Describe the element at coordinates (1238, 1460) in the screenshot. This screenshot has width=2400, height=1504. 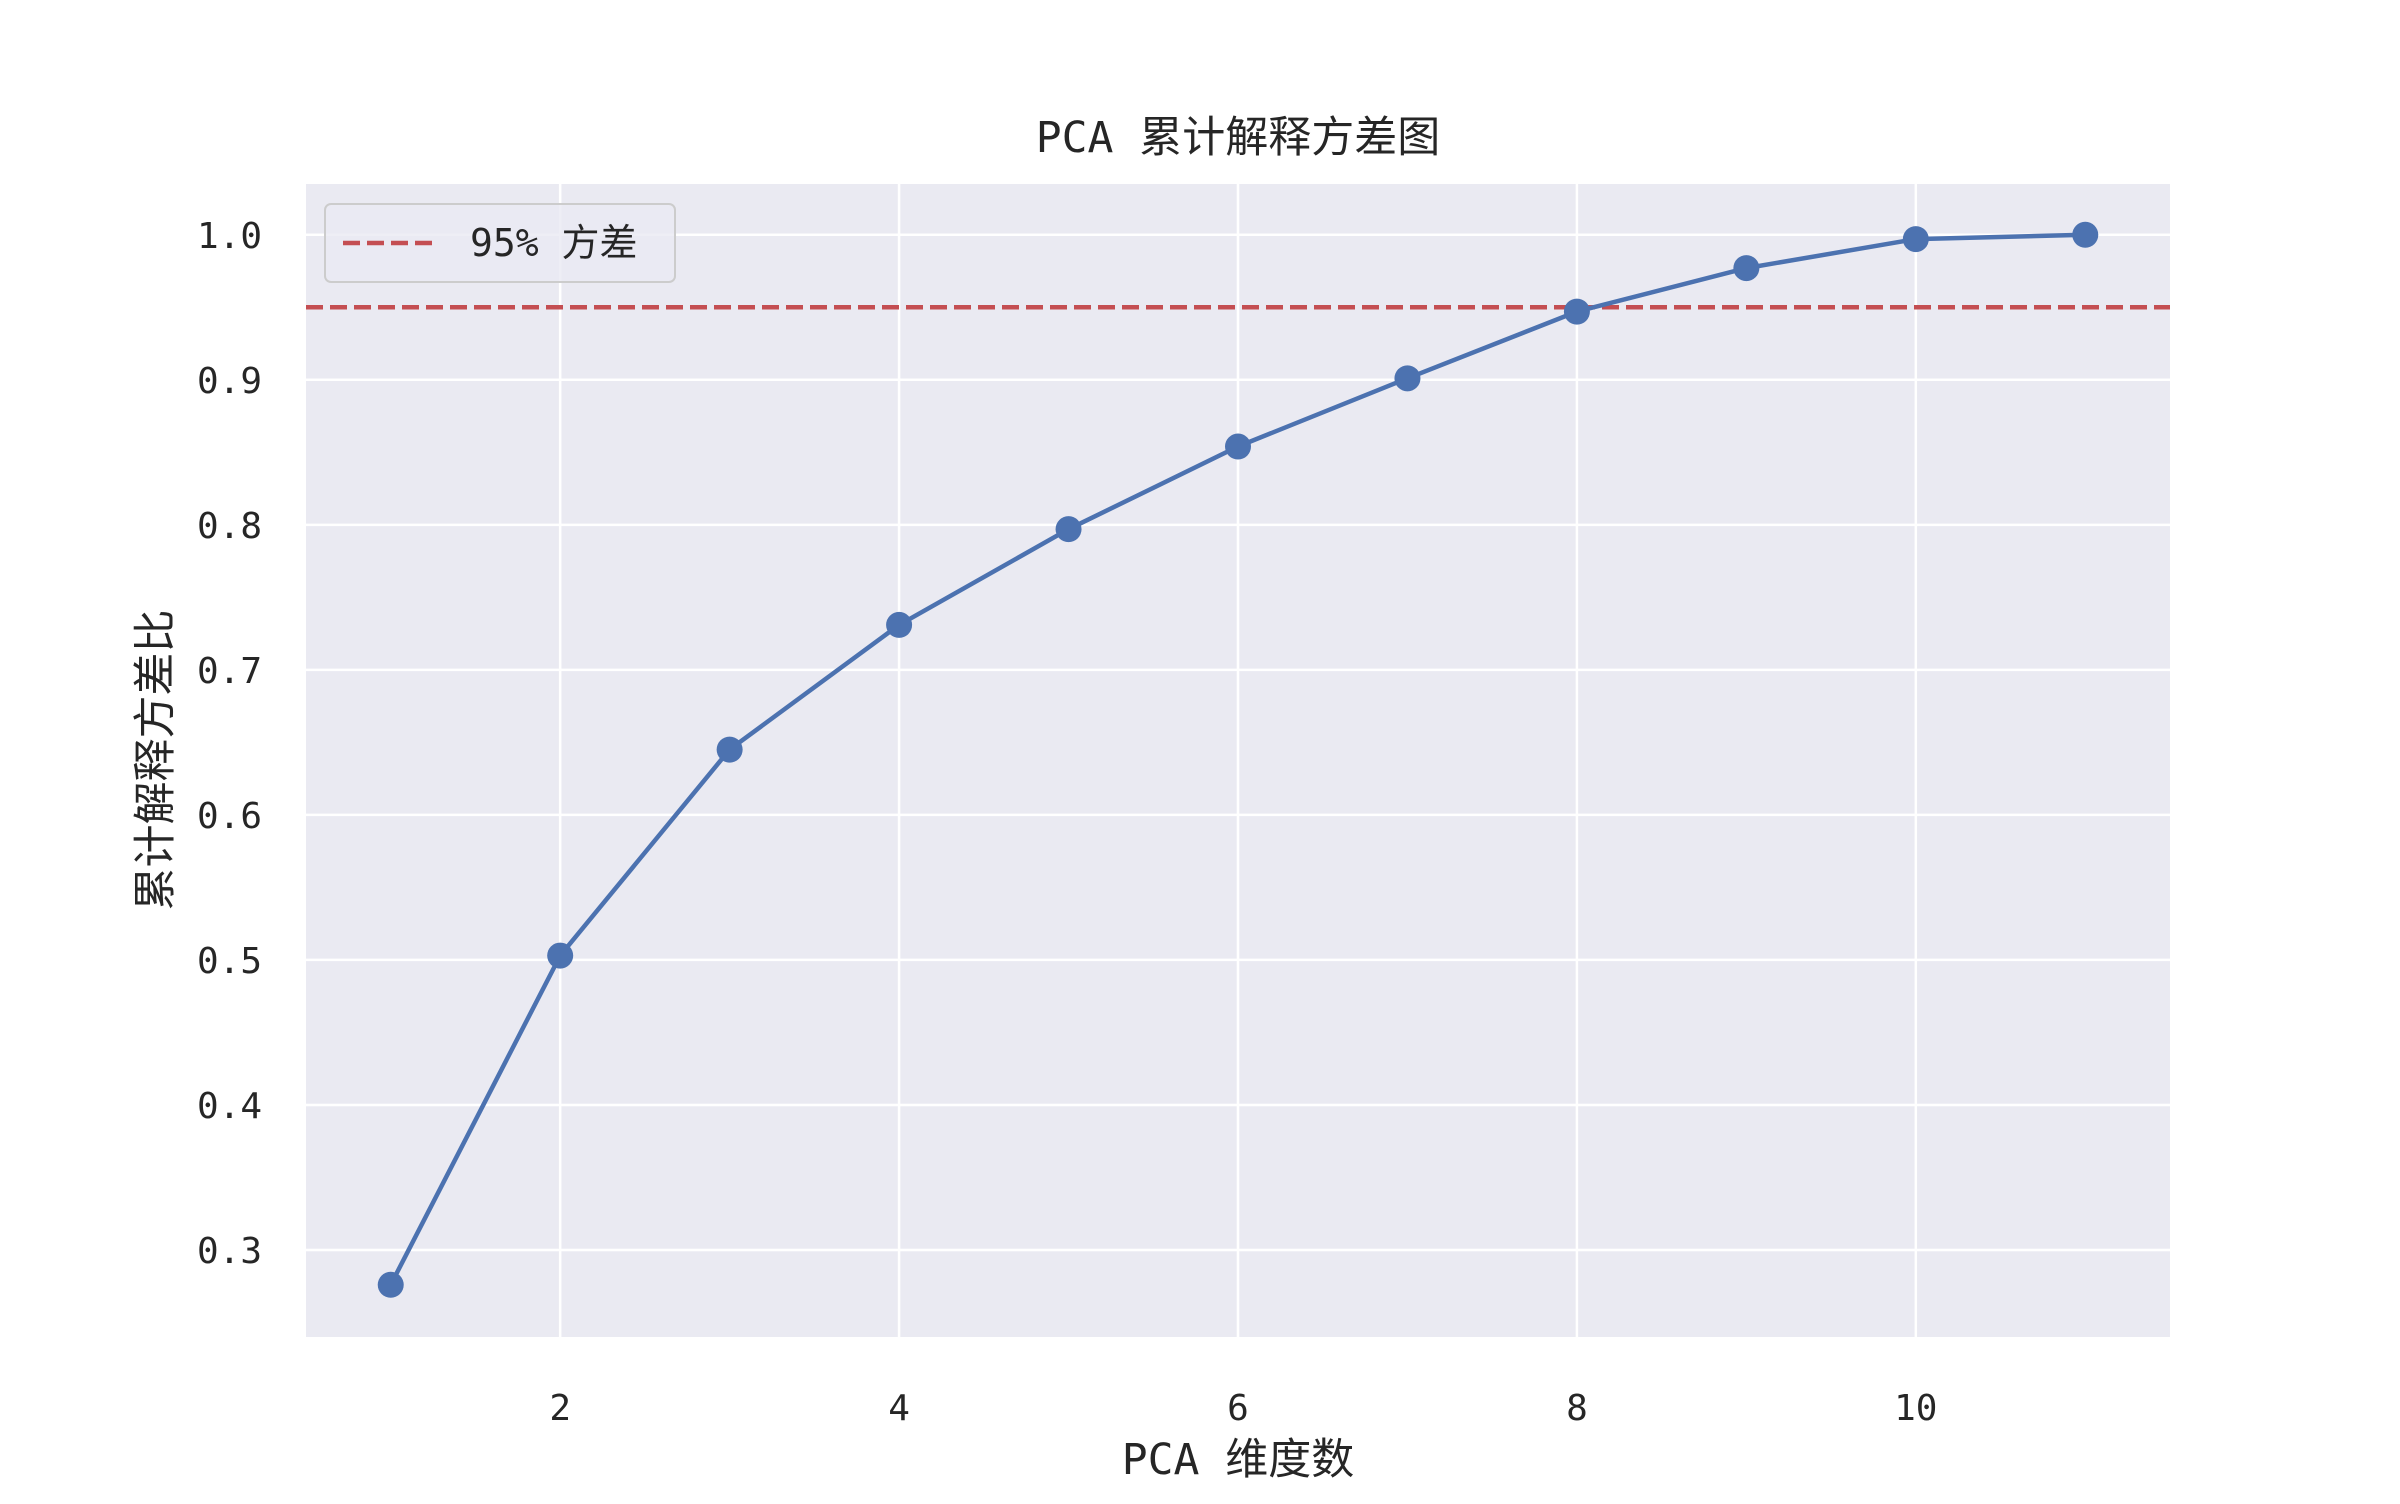
I see `x-axis-label: PCA 维度数` at that location.